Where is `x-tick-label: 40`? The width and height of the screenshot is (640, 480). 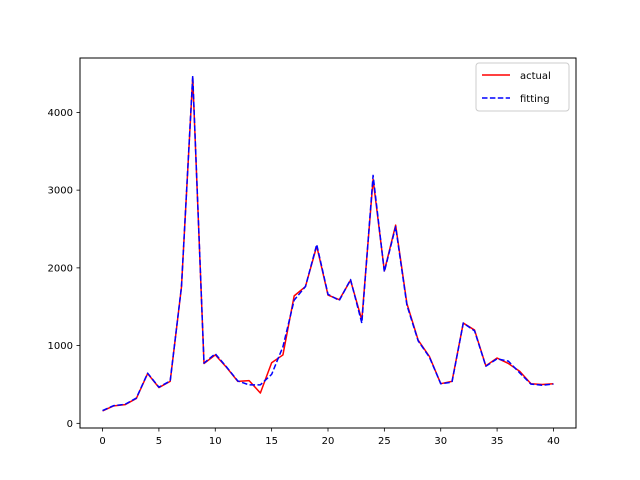 x-tick-label: 40 is located at coordinates (553, 441).